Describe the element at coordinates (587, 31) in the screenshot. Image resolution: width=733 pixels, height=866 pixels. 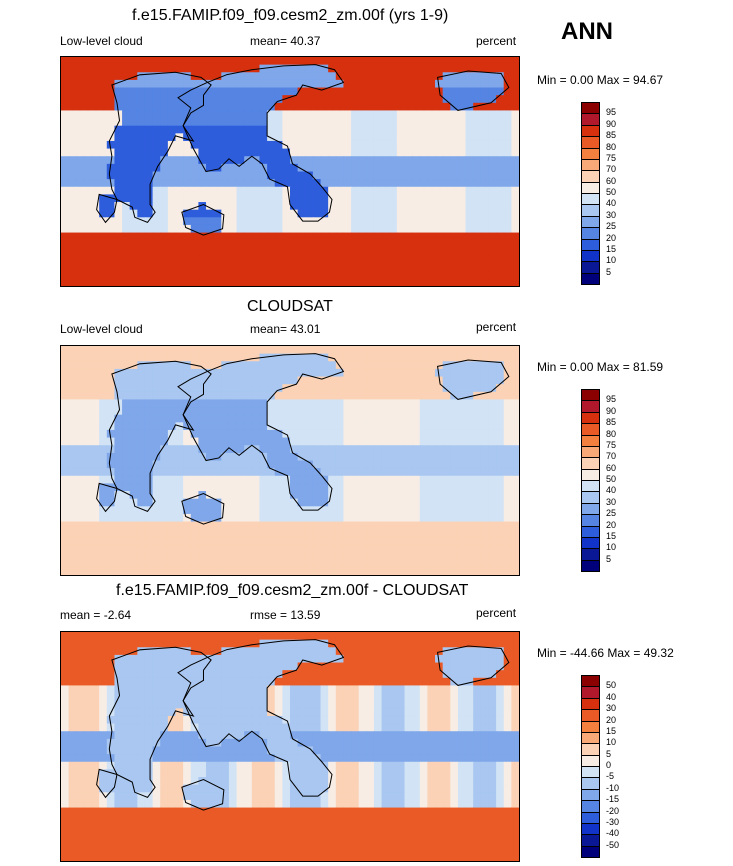
I see `season-label: ANN` at that location.